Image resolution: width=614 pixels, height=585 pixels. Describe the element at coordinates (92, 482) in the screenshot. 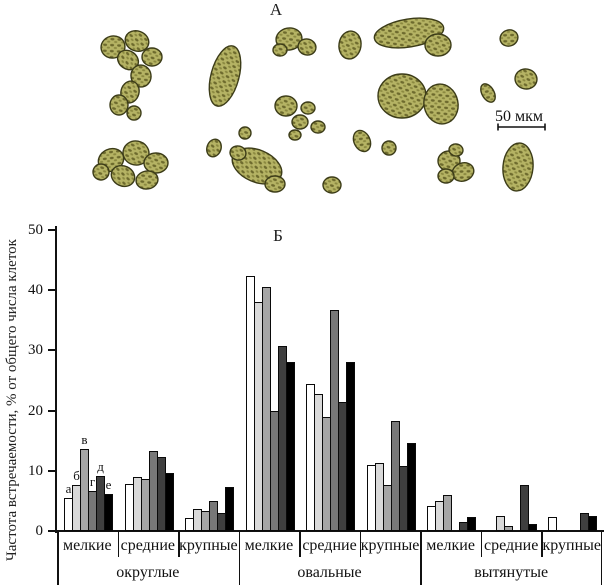

I see `series-letter-г: г` at that location.